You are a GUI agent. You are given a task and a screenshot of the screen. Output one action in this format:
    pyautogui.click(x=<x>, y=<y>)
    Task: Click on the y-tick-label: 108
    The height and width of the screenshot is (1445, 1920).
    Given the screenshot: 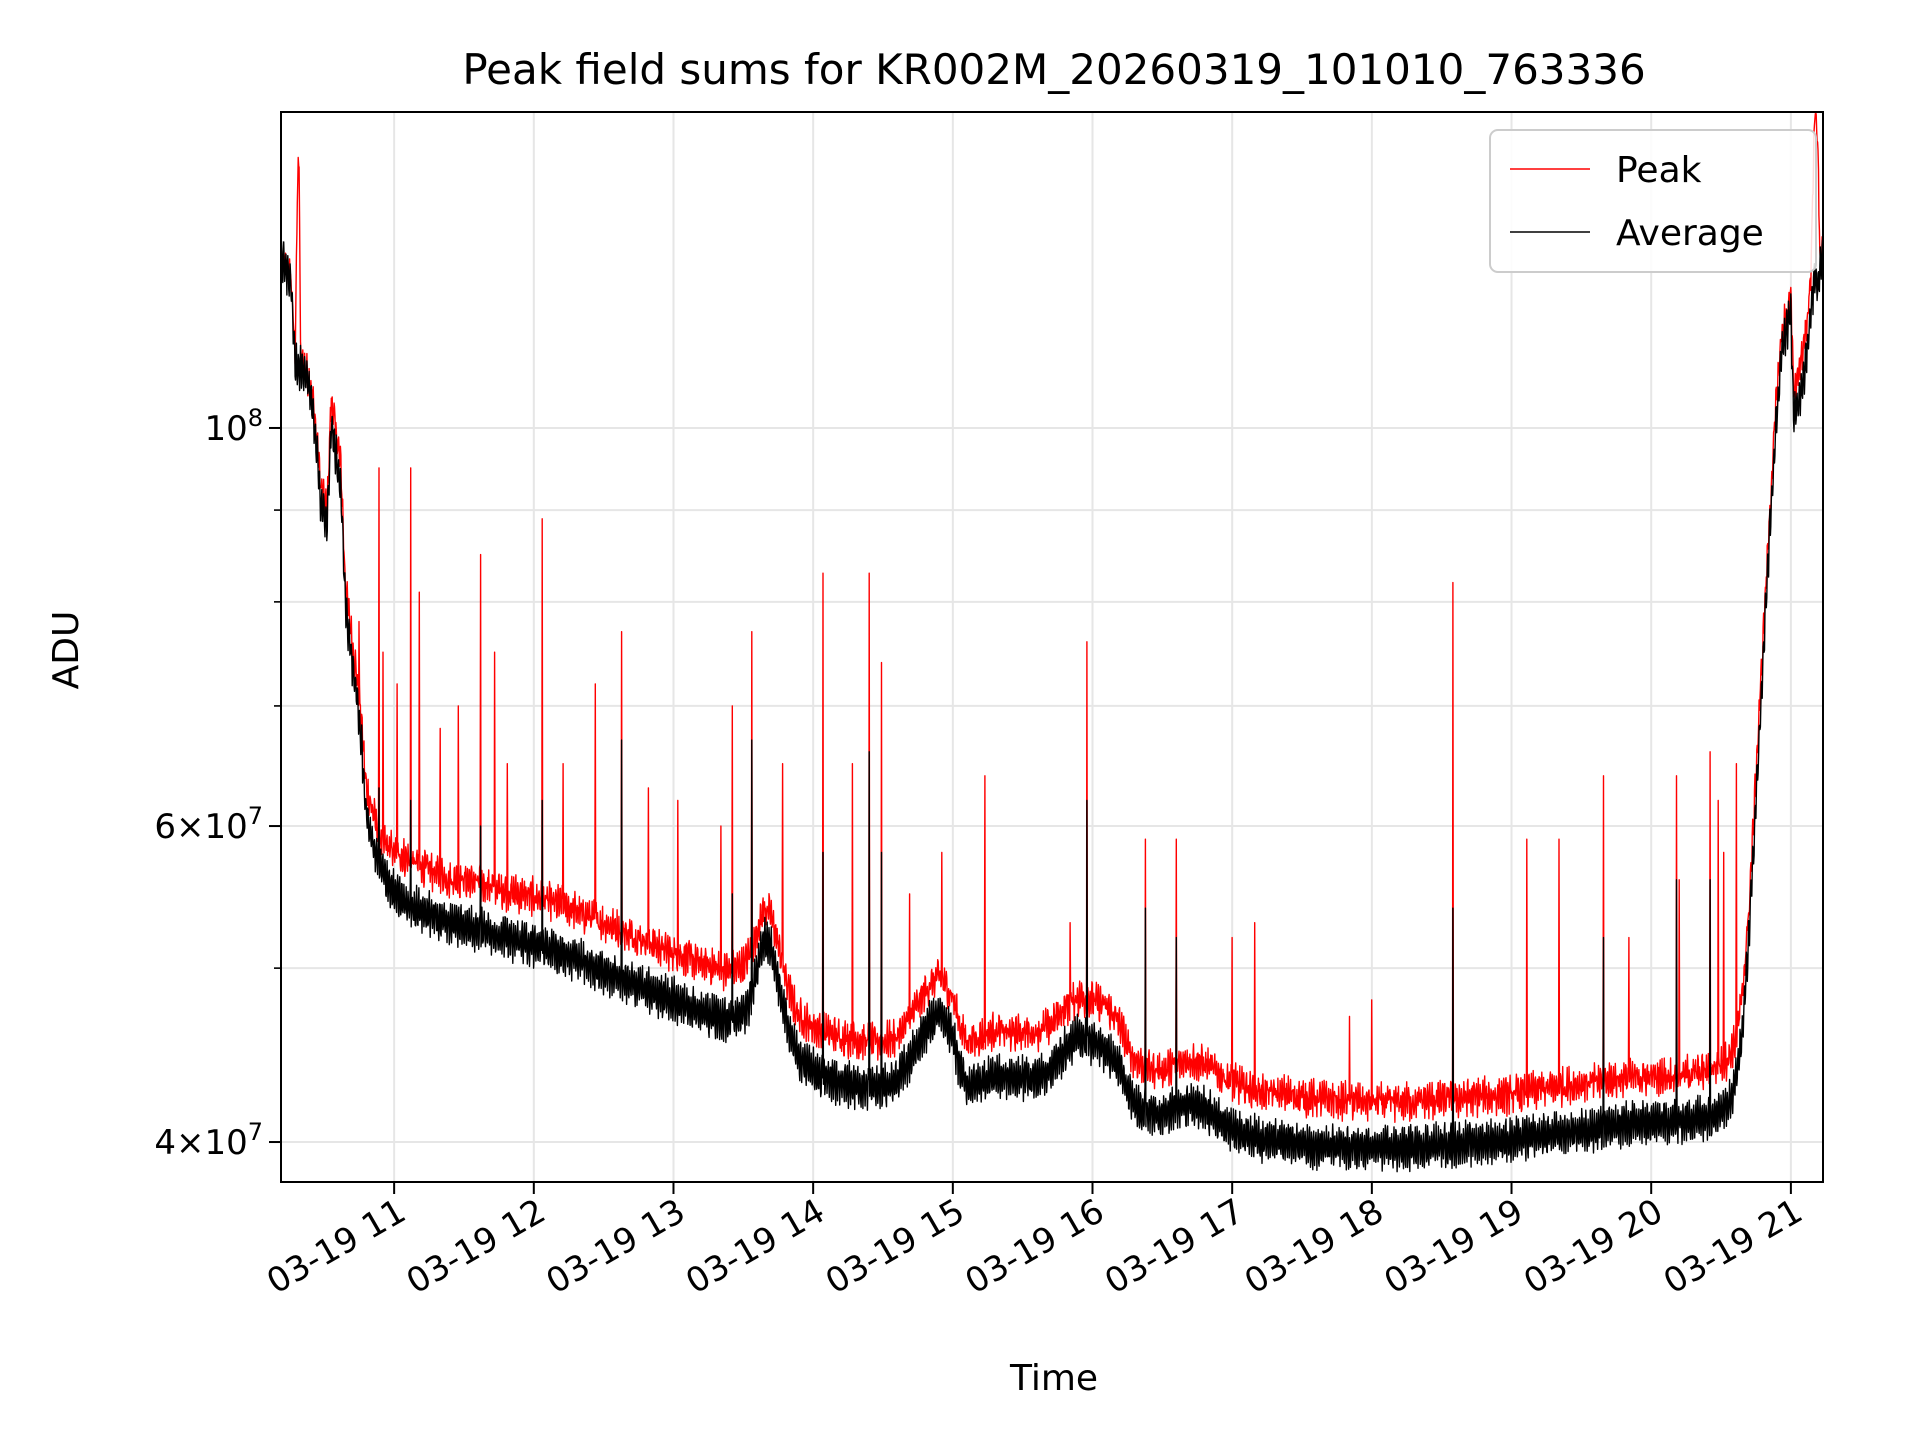 What is the action you would take?
    pyautogui.click(x=233, y=426)
    